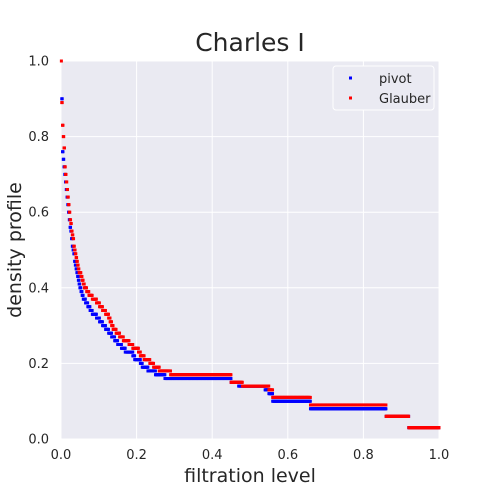  I want to click on x-tick-label: 0.6, so click(287, 455).